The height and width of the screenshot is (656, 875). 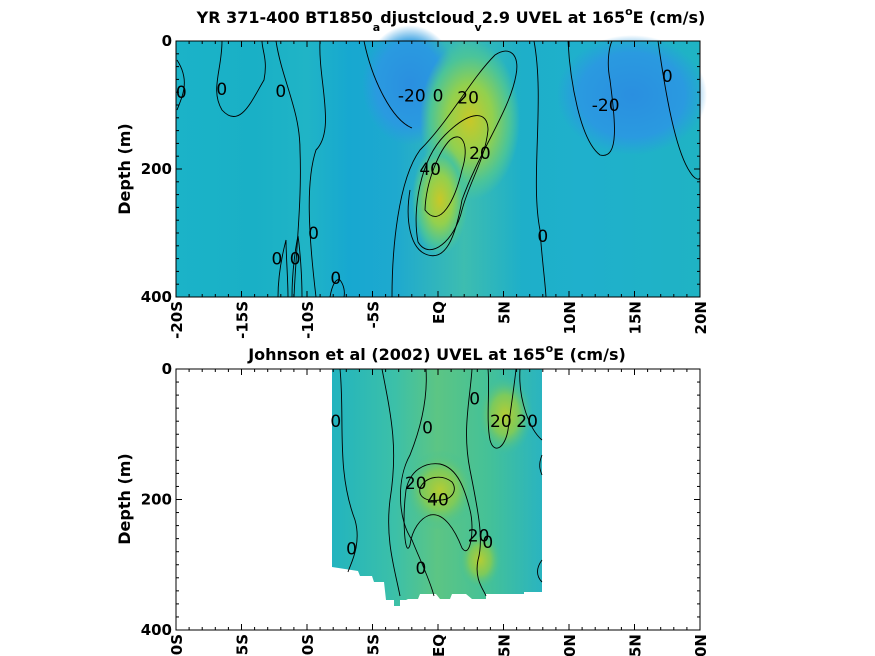 What do you see at coordinates (480, 560) in the screenshot?
I see `bottom-positive-deep-east` at bounding box center [480, 560].